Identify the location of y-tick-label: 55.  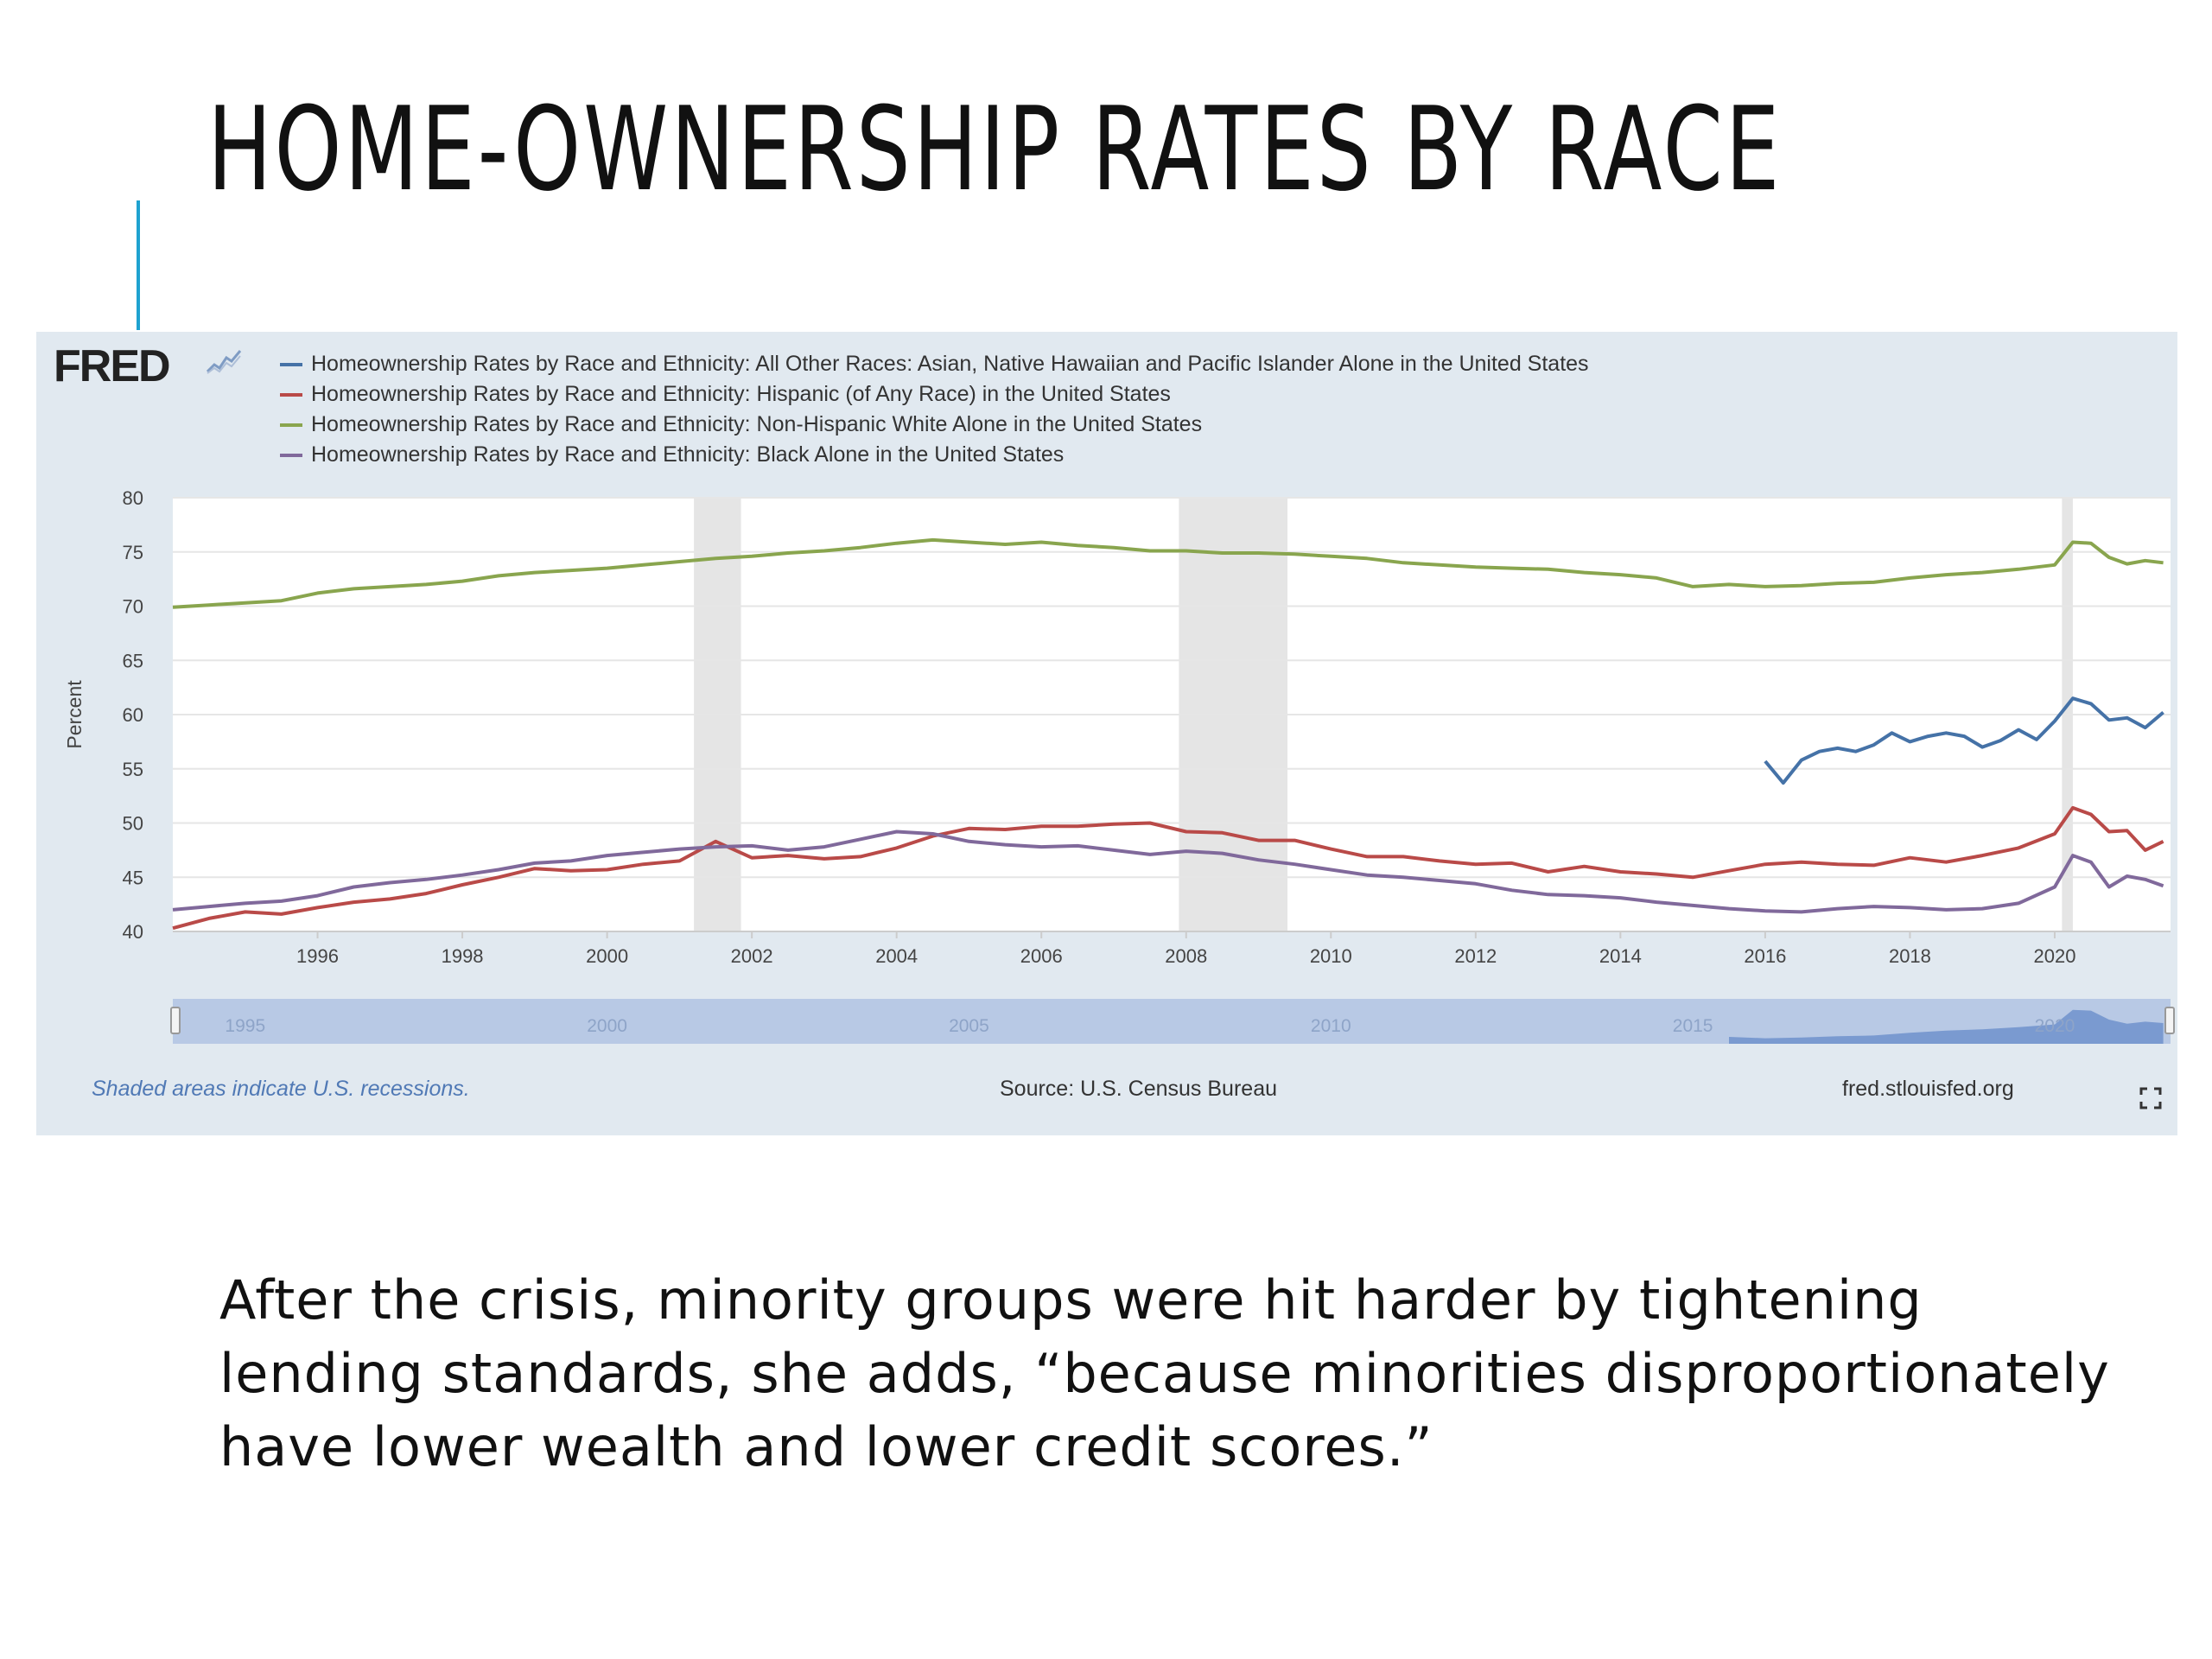
(133, 769).